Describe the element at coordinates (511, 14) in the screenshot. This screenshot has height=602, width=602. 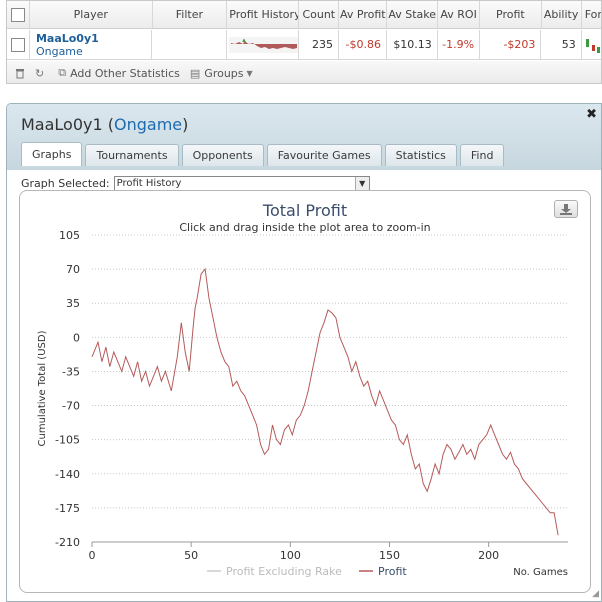
I see `col-profit: Profit` at that location.